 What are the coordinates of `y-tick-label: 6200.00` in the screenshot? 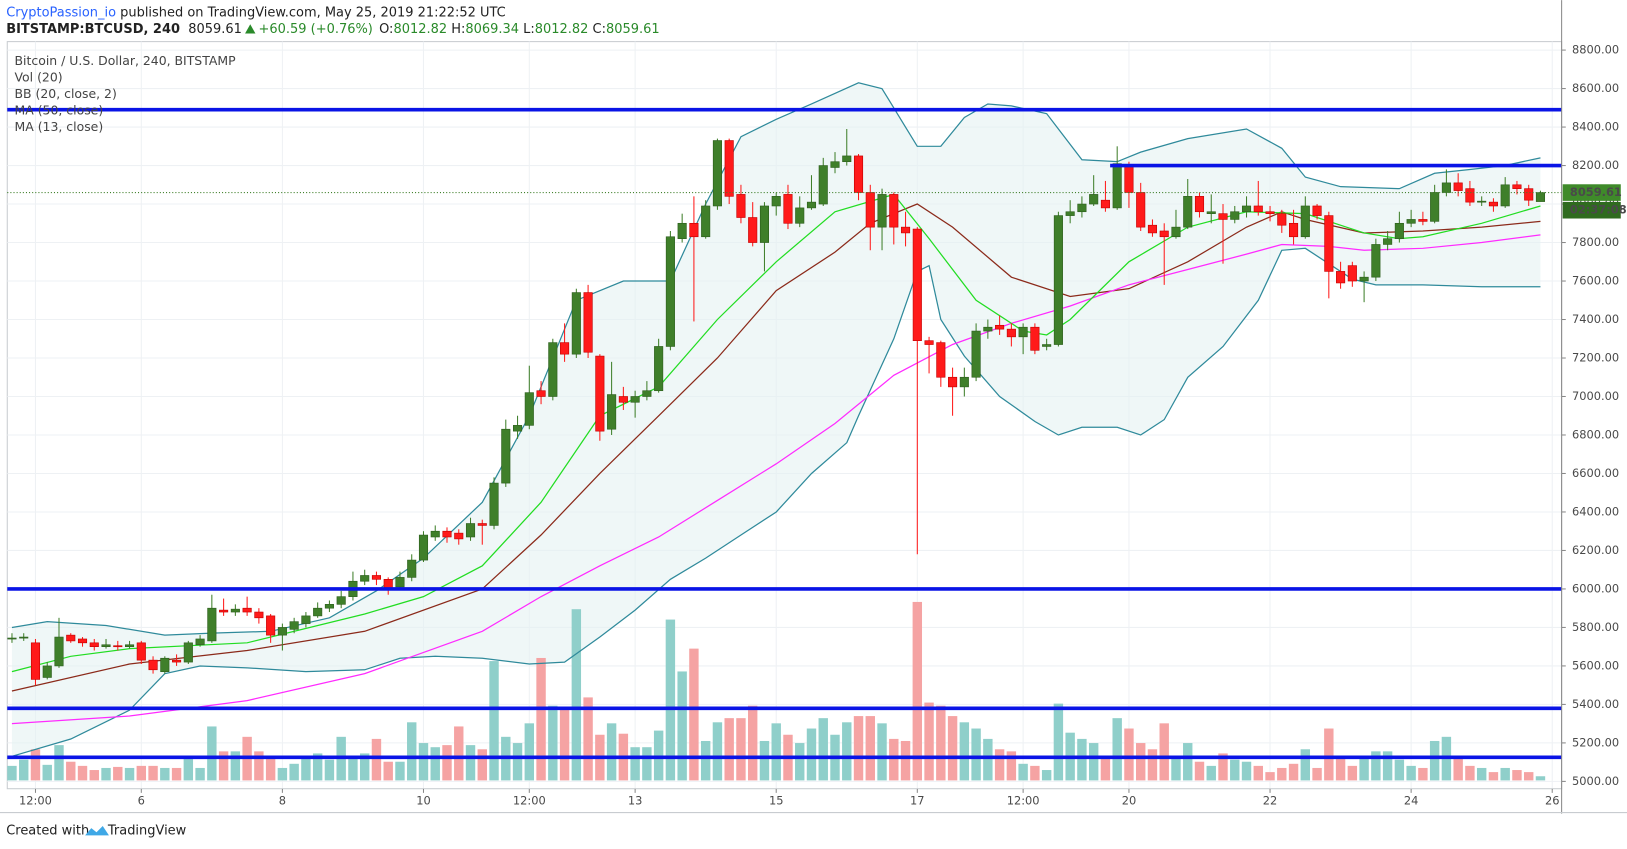 It's located at (1595, 550).